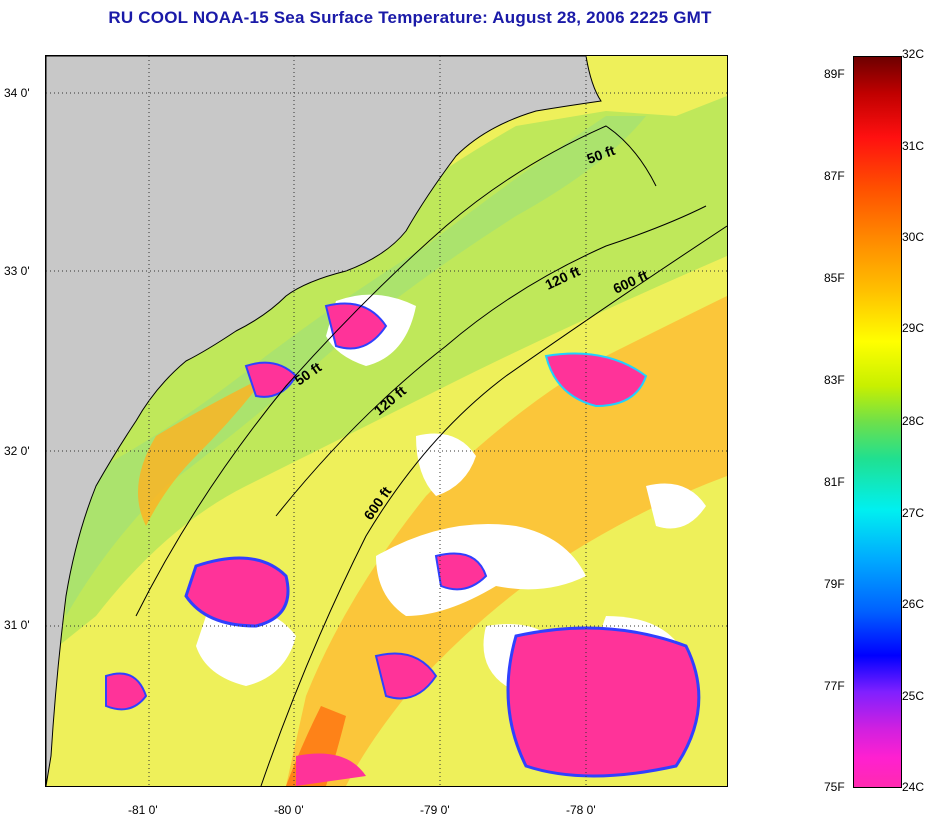 This screenshot has width=936, height=817. What do you see at coordinates (834, 686) in the screenshot?
I see `colorbar-f-77: 77F` at bounding box center [834, 686].